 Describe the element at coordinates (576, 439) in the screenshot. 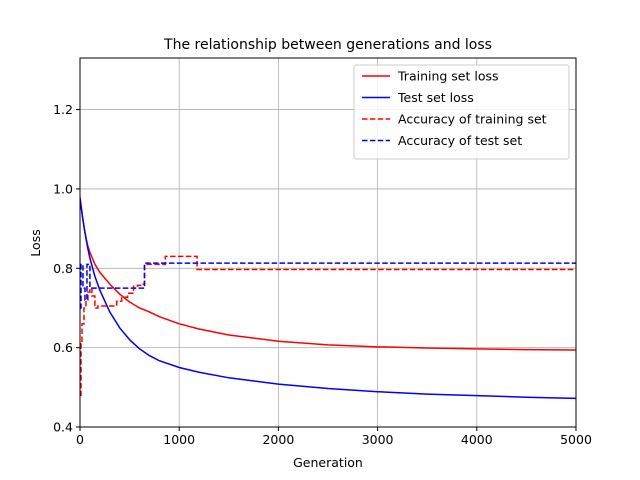

I see `x-tick-label: 5000` at that location.